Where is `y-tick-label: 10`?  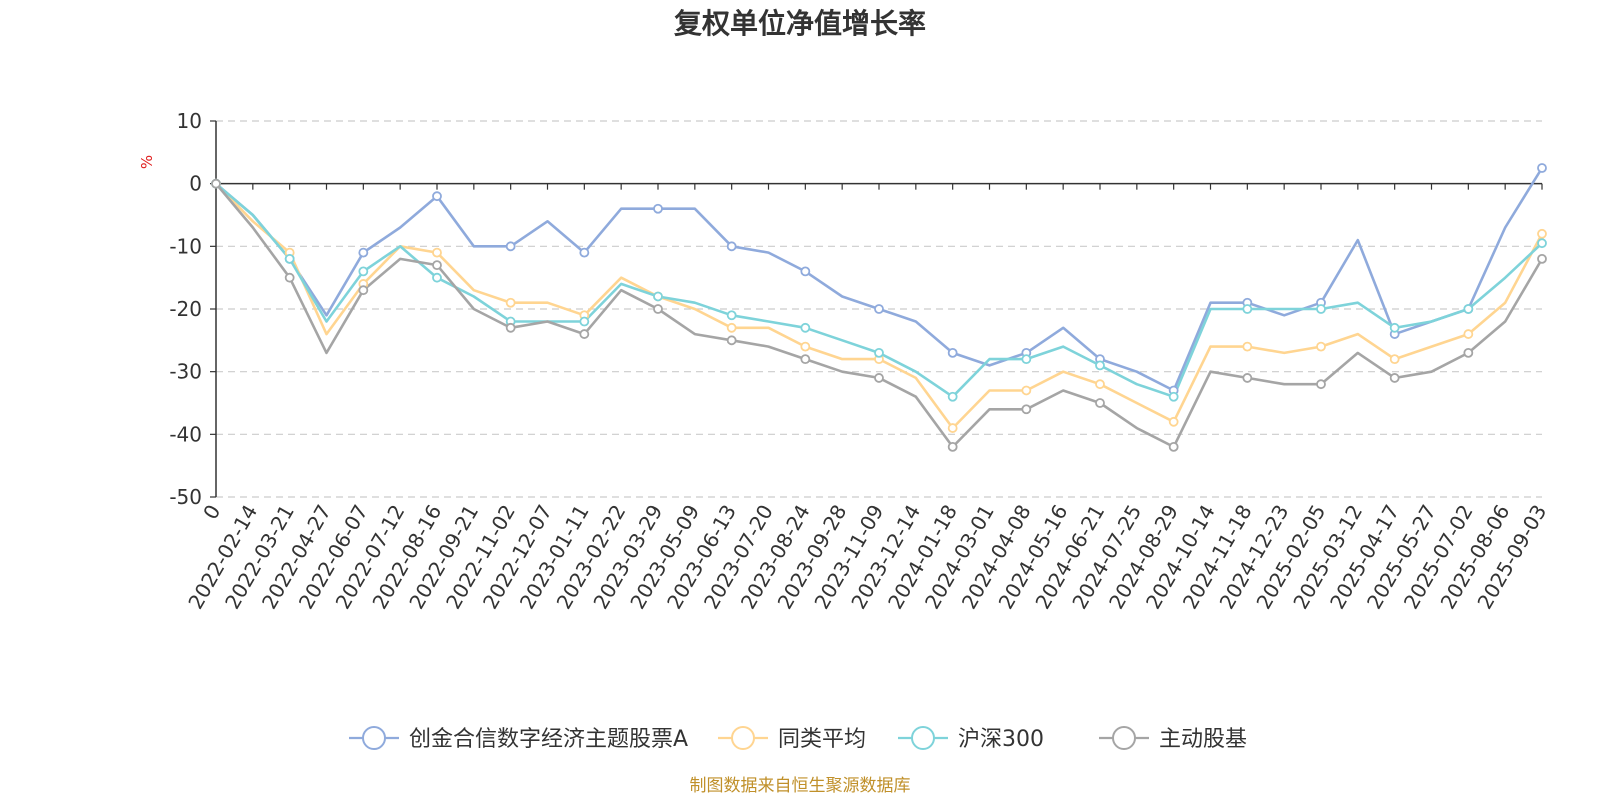 y-tick-label: 10 is located at coordinates (189, 121).